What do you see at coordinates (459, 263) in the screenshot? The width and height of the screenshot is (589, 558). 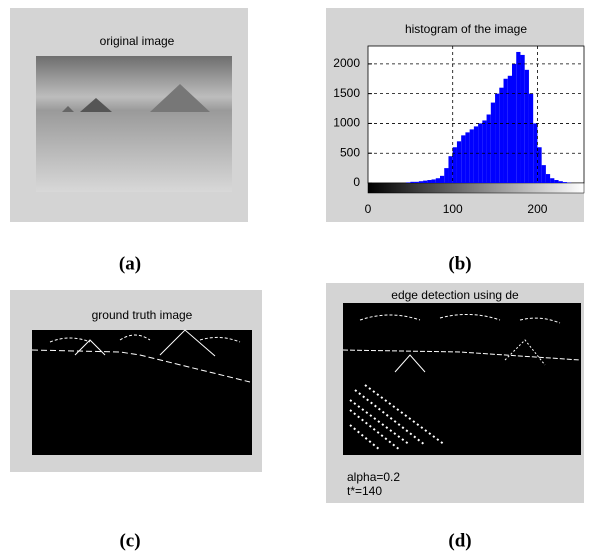 I see `panel-label: (b)` at bounding box center [459, 263].